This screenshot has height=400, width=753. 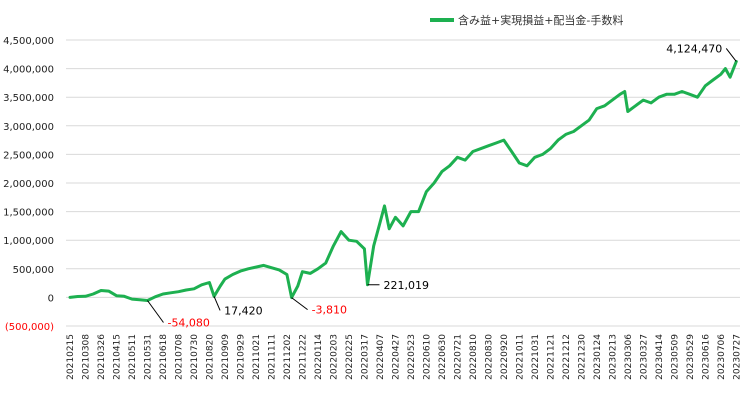 What do you see at coordinates (179, 357) in the screenshot?
I see `x-tick-label: 20210708` at bounding box center [179, 357].